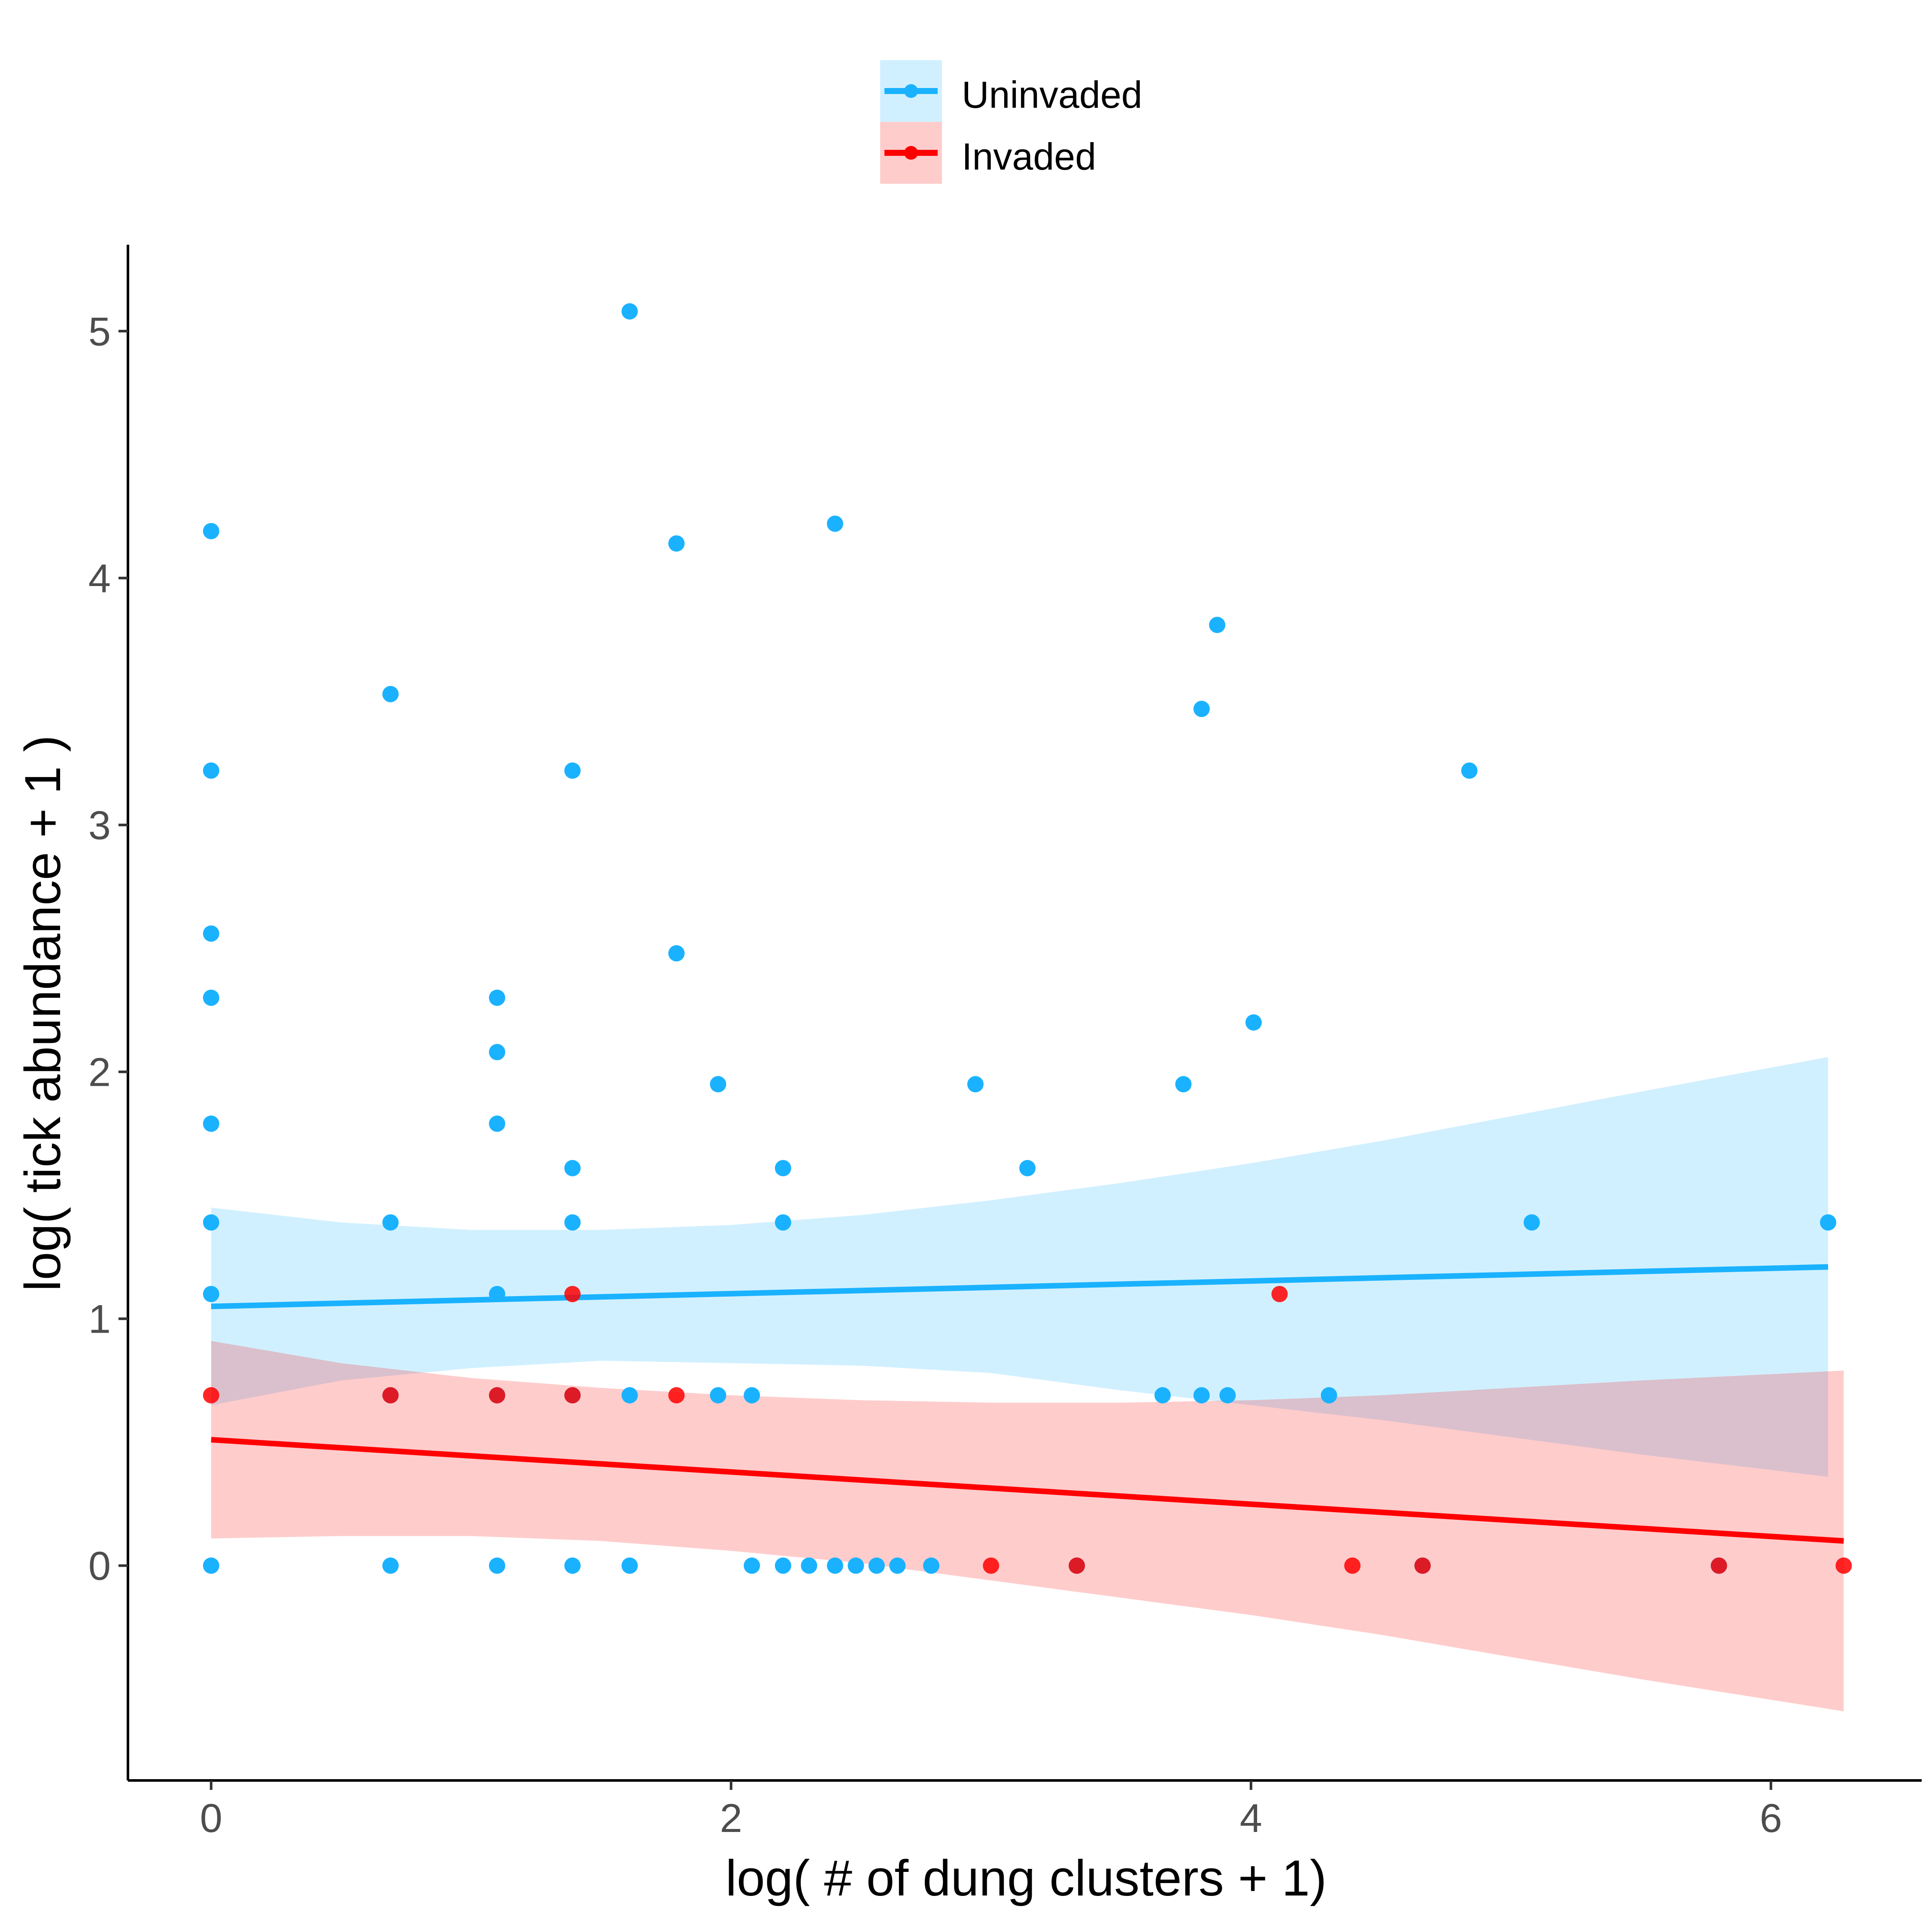 This screenshot has height=1932, width=1932. Describe the element at coordinates (99, 1566) in the screenshot. I see `y-tick-label: 0` at that location.